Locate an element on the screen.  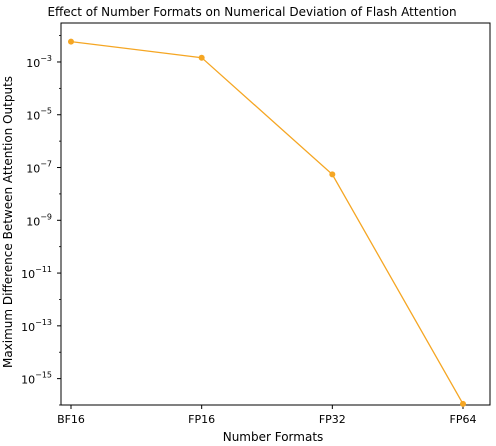
x-axis-label: Number Formats is located at coordinates (273, 437).